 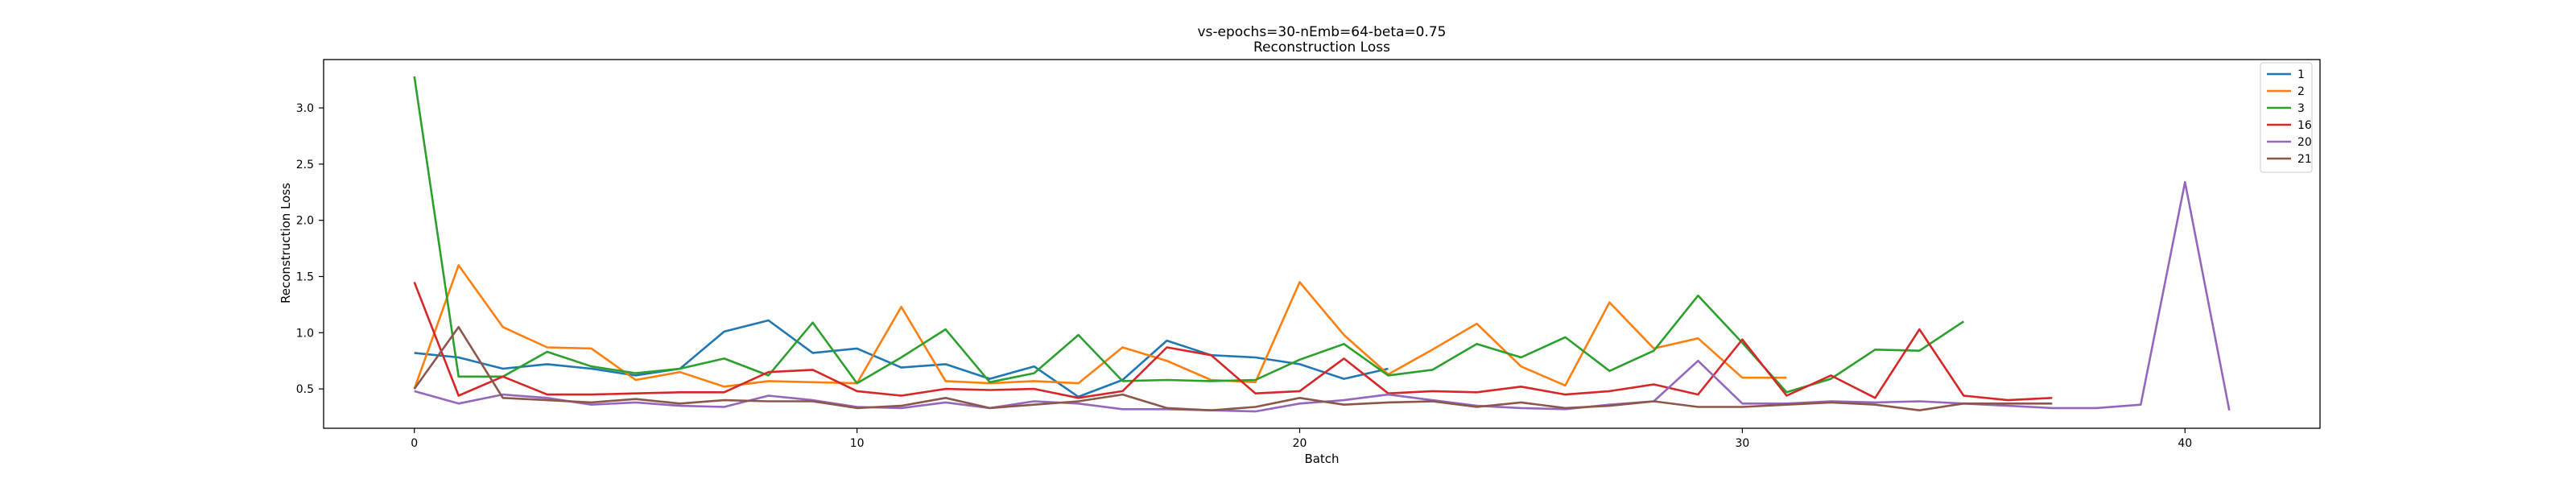 I want to click on chart-subtitle: Reconstruction Loss, so click(x=1321, y=47).